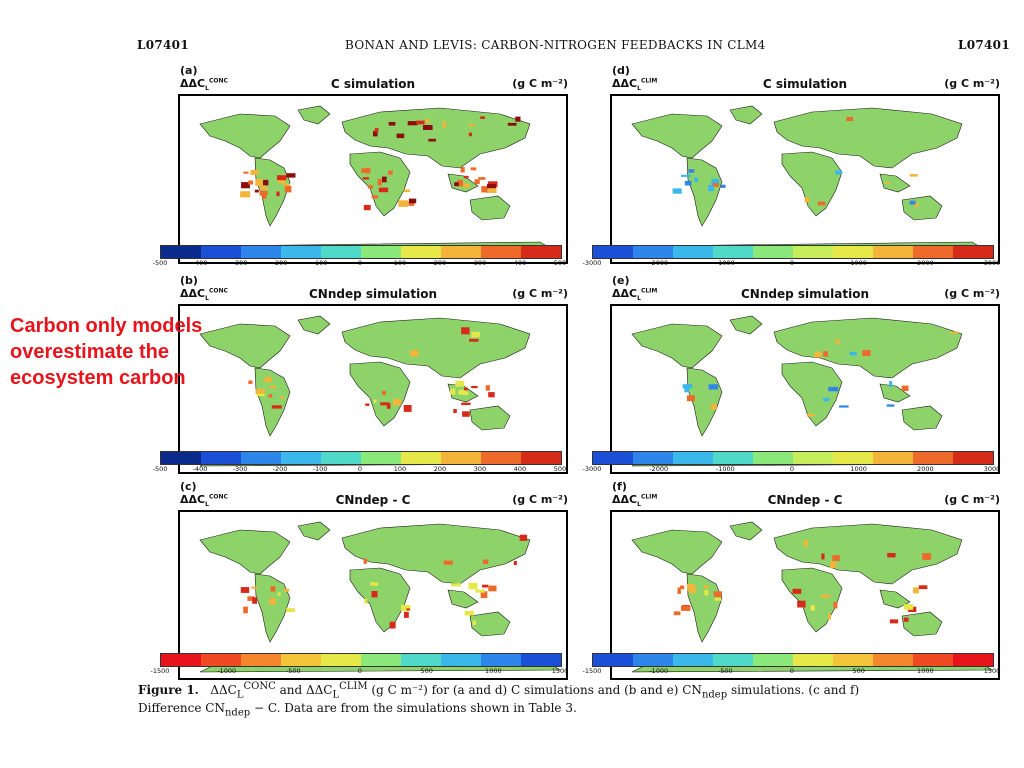 This screenshot has width=1024, height=768. What do you see at coordinates (189, 70) in the screenshot?
I see `panel-label: (a)` at bounding box center [189, 70].